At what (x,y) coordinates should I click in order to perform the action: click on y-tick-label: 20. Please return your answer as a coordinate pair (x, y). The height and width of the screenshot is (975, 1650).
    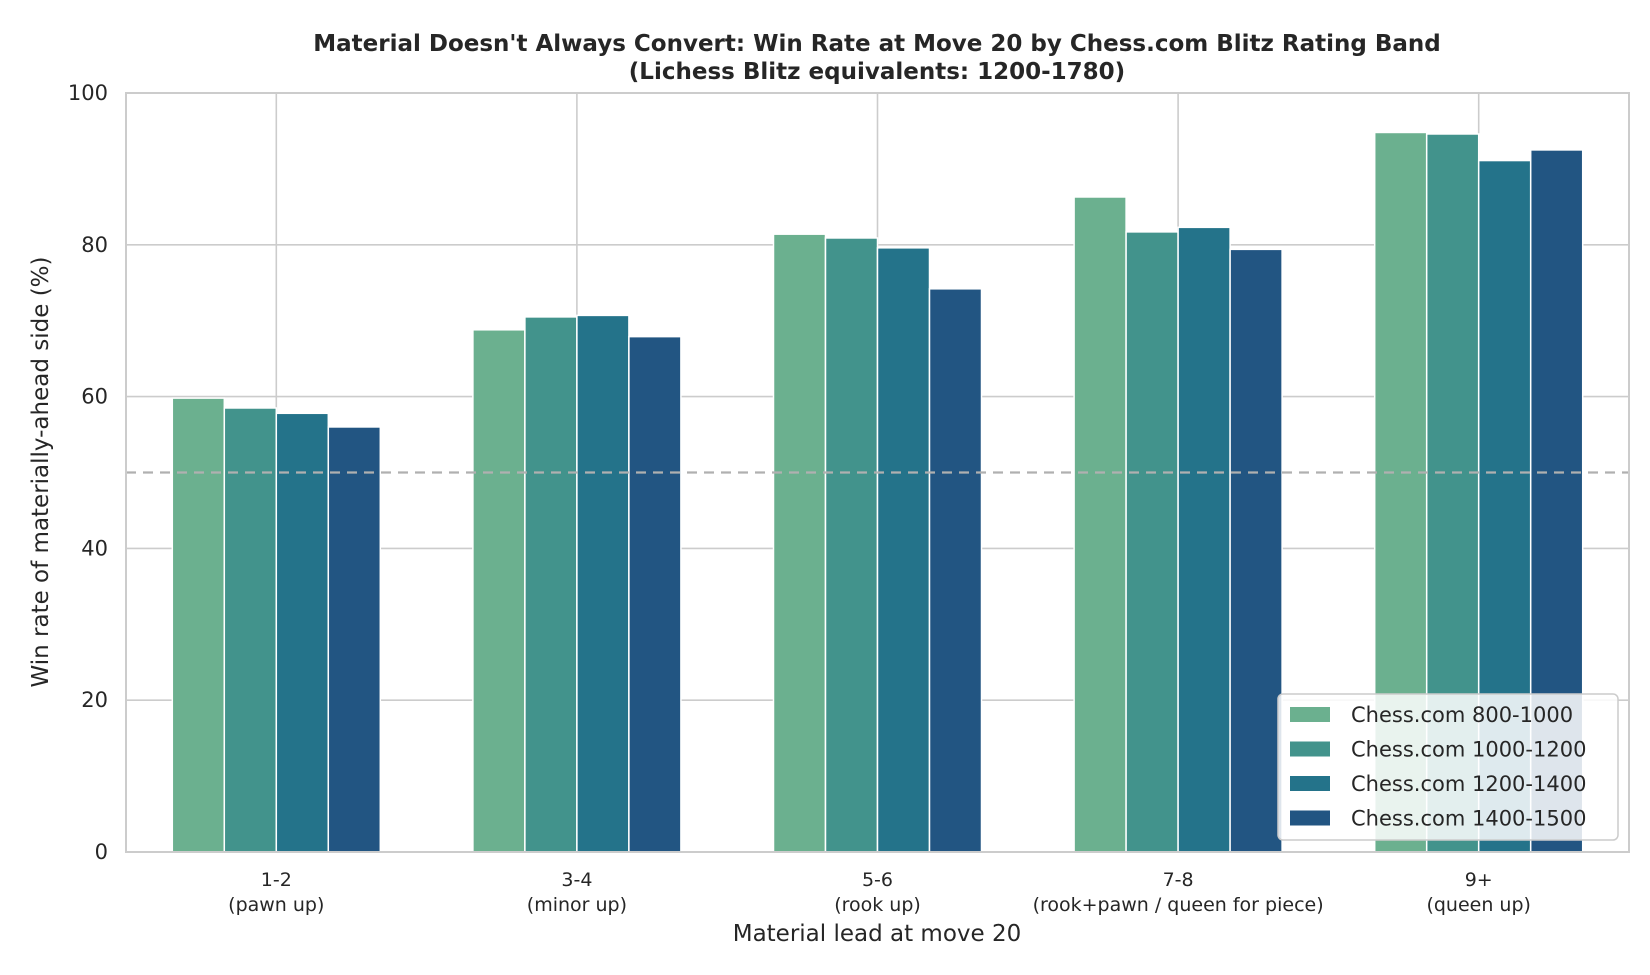
    Looking at the image, I should click on (94, 700).